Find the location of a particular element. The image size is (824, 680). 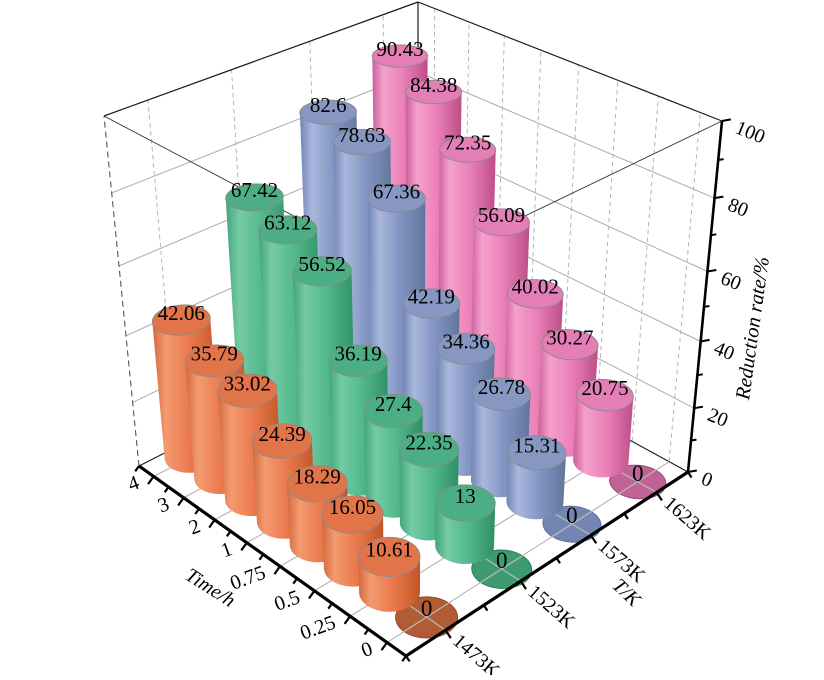

svg-text: 30.27 is located at coordinates (569, 338).